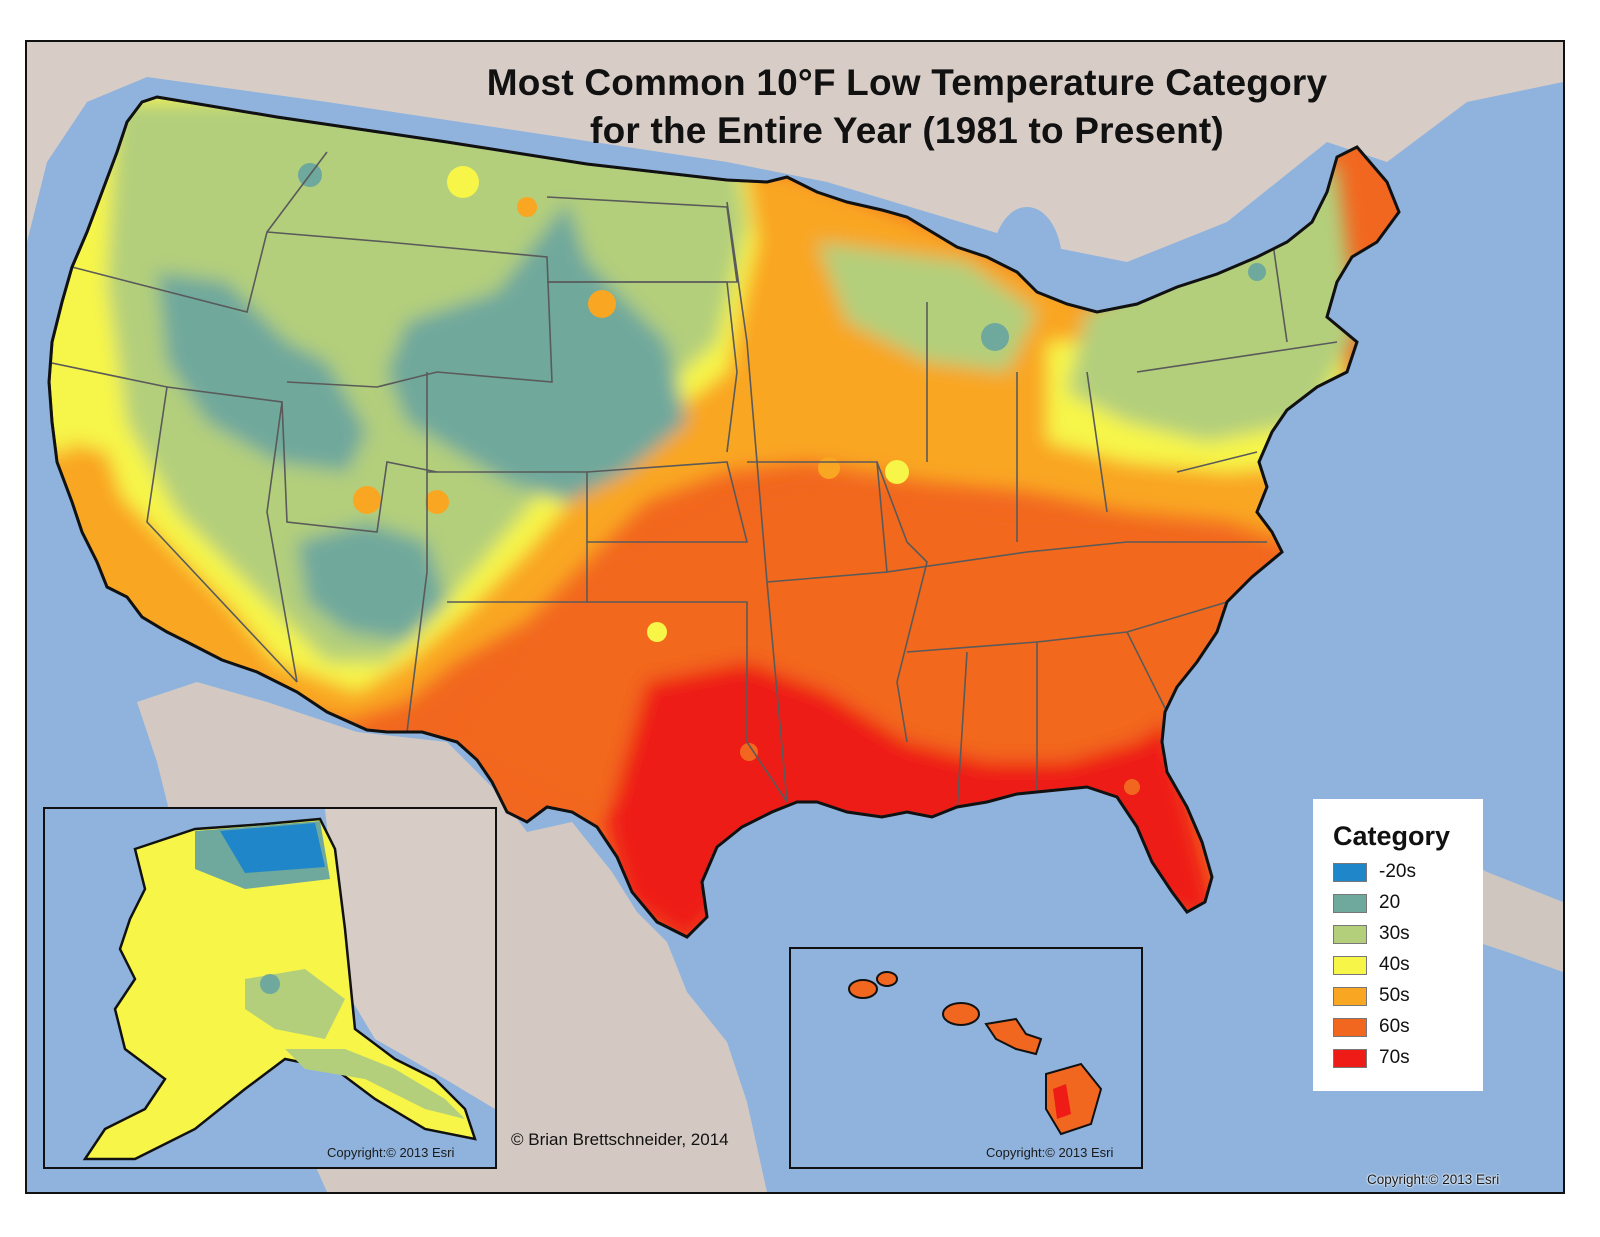 The image size is (1600, 1237). Describe the element at coordinates (390, 1152) in the screenshot. I see `alaska-copyright: Copyright:© 2013 Esri` at that location.